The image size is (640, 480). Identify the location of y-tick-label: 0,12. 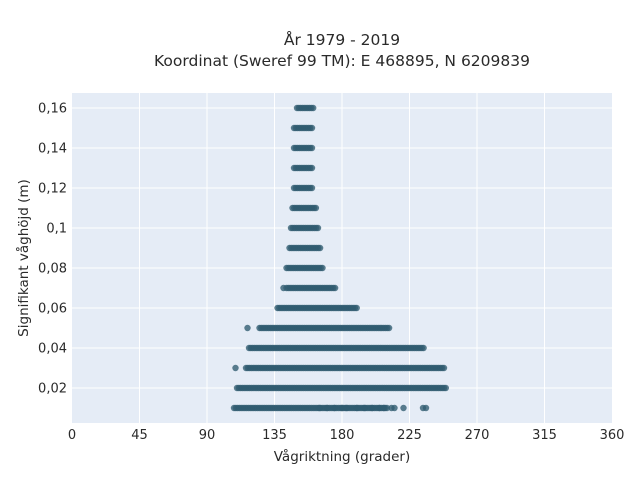
(52, 189).